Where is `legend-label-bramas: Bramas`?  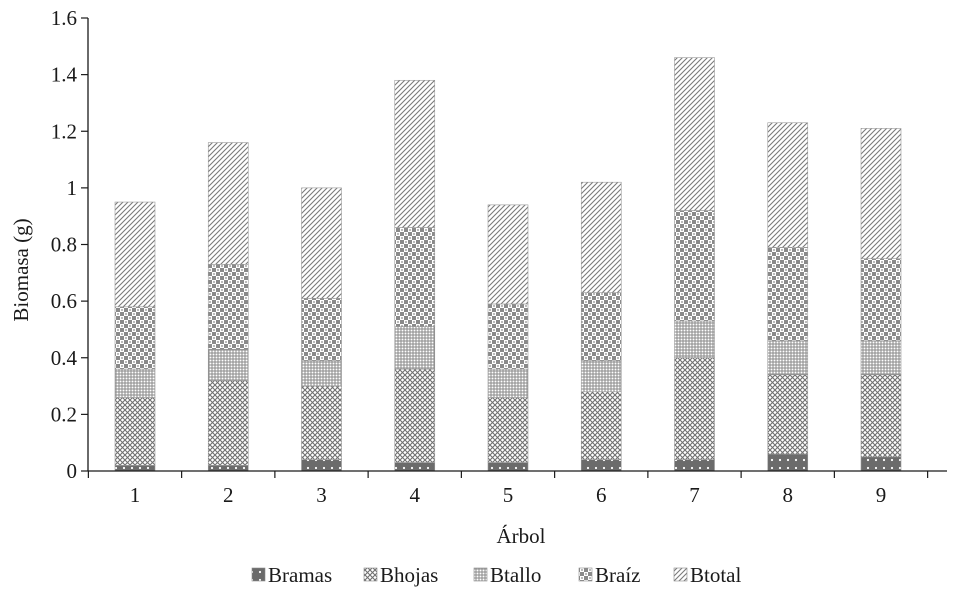
legend-label-bramas: Bramas is located at coordinates (300, 575).